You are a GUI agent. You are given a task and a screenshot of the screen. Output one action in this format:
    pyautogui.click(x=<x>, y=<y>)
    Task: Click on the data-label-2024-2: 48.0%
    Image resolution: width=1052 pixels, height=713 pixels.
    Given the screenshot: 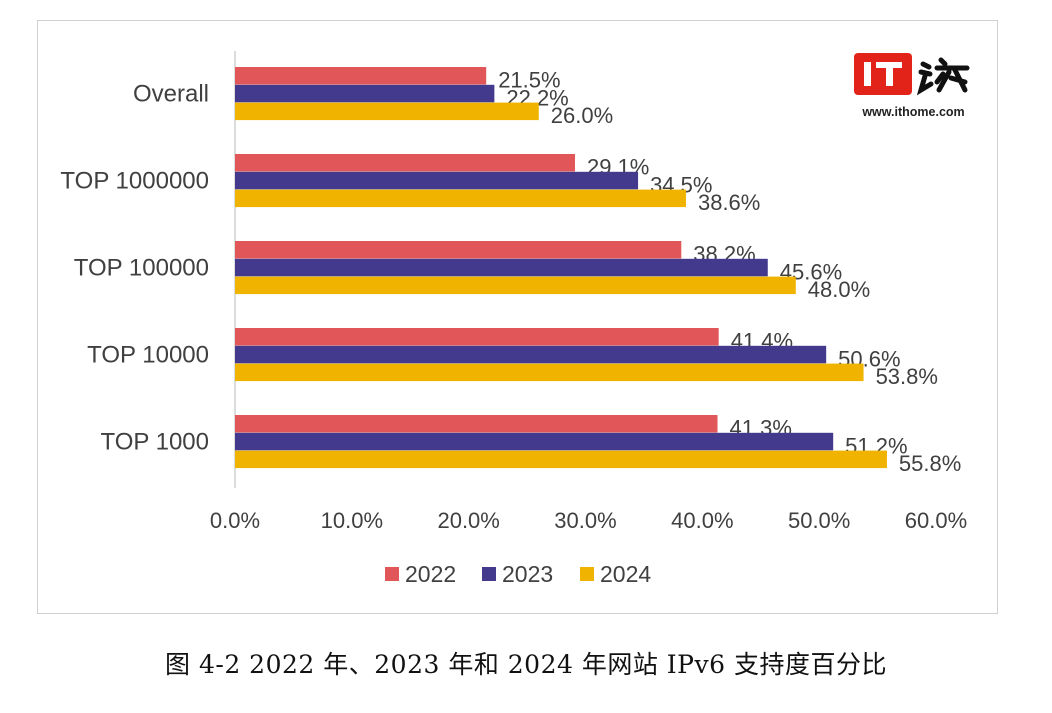 What is the action you would take?
    pyautogui.click(x=839, y=289)
    